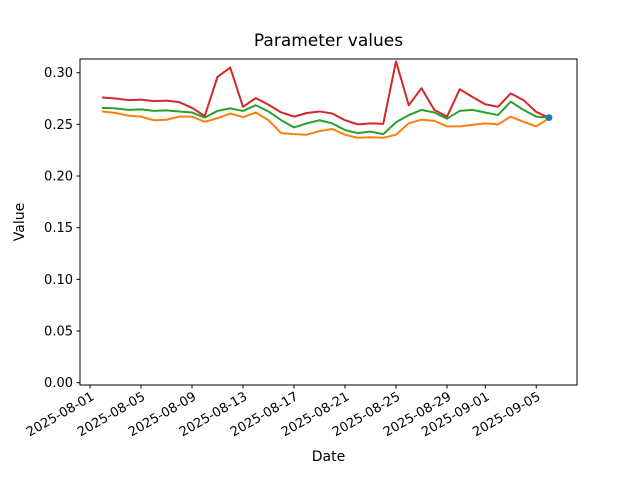  What do you see at coordinates (58, 332) in the screenshot?
I see `y-tick-label: 0.05` at bounding box center [58, 332].